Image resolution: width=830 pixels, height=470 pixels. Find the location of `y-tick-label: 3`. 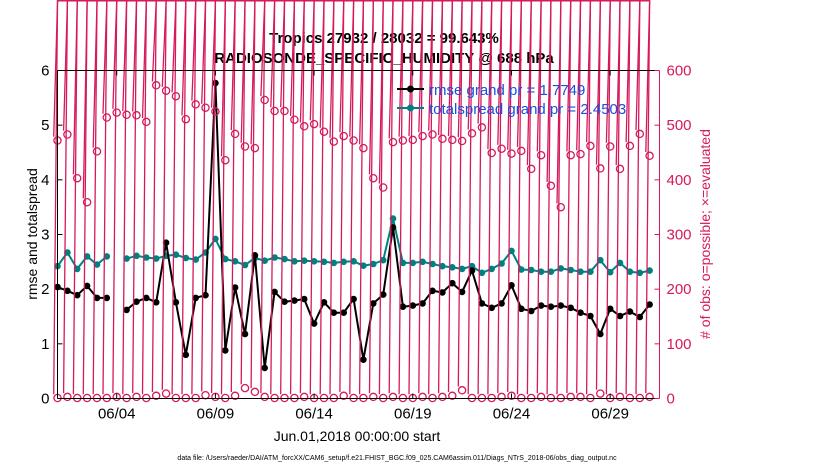

y-tick-label: 3 is located at coordinates (45, 235).